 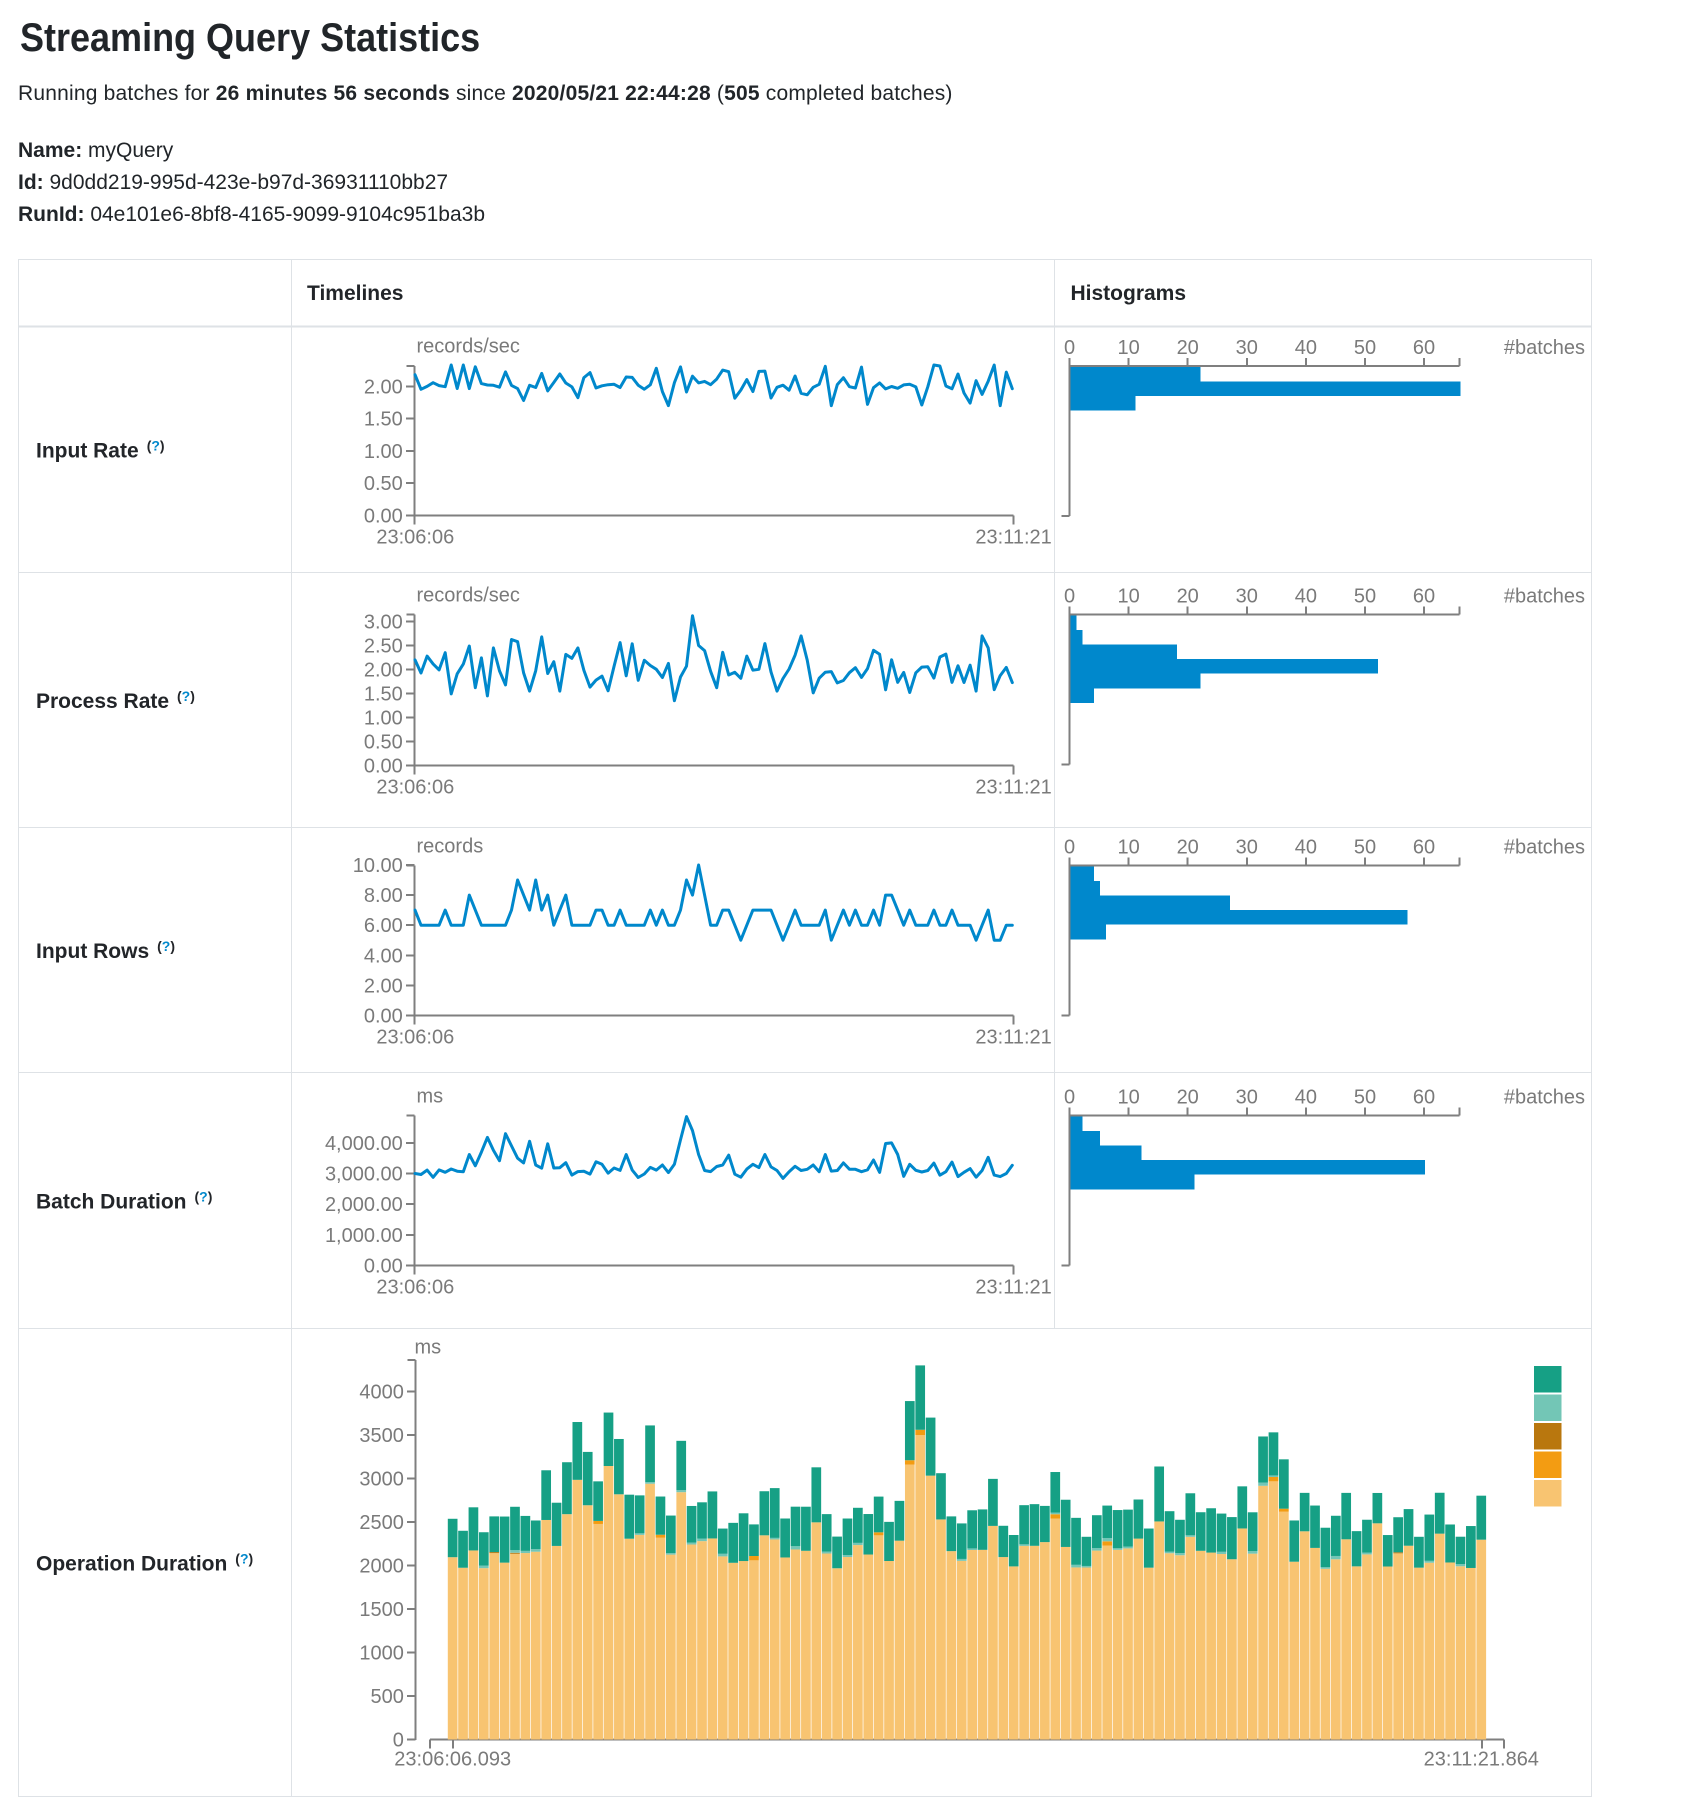 I want to click on svg-text: Input Rate, so click(x=87, y=451).